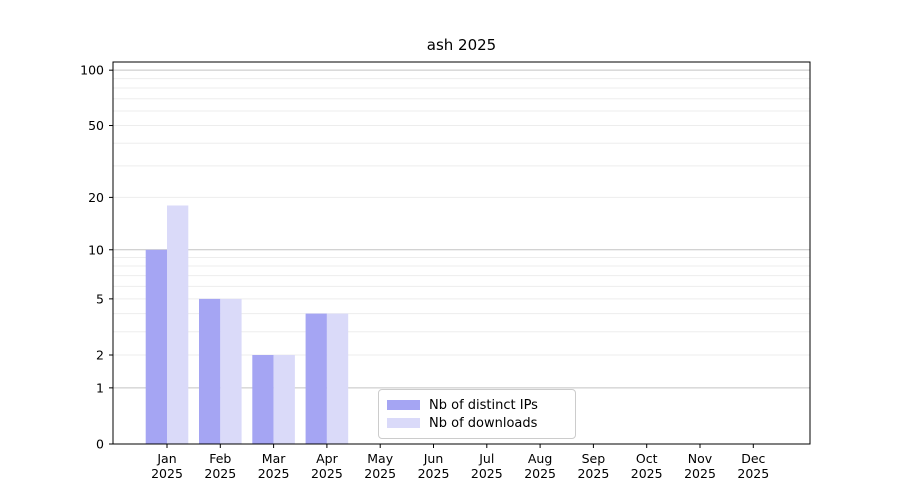 This screenshot has width=900, height=500. What do you see at coordinates (327, 458) in the screenshot?
I see `x-tick-label-month: Apr` at bounding box center [327, 458].